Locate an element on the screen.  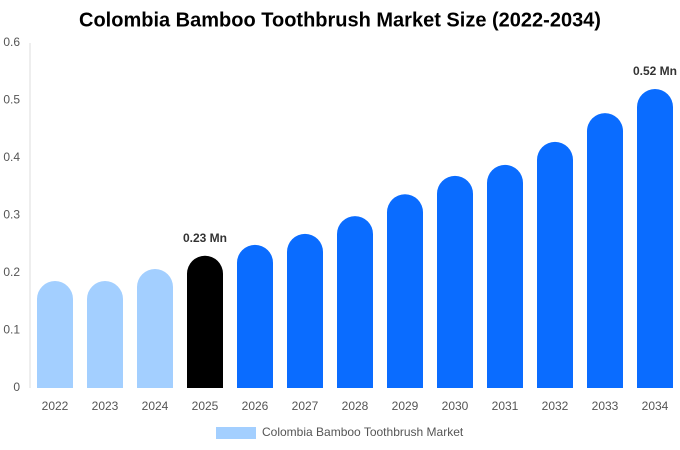
data-label: 0.52 Mn is located at coordinates (655, 71).